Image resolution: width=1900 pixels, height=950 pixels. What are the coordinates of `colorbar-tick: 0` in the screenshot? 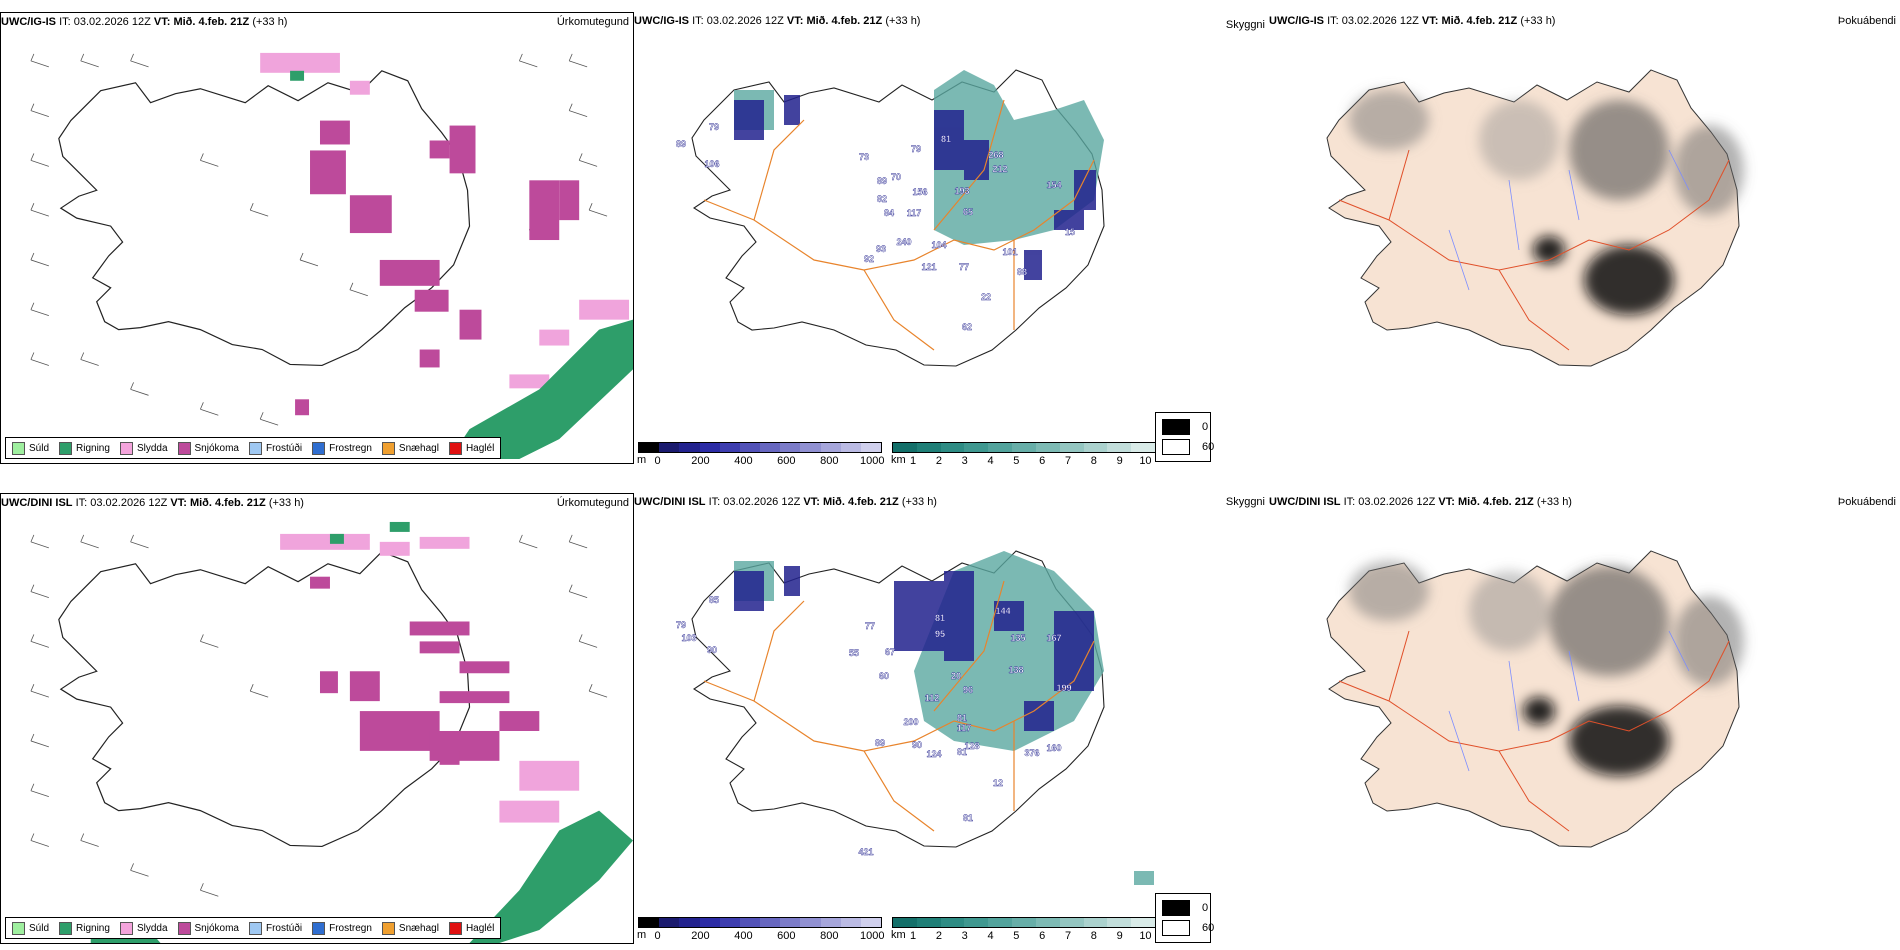 It's located at (657, 459).